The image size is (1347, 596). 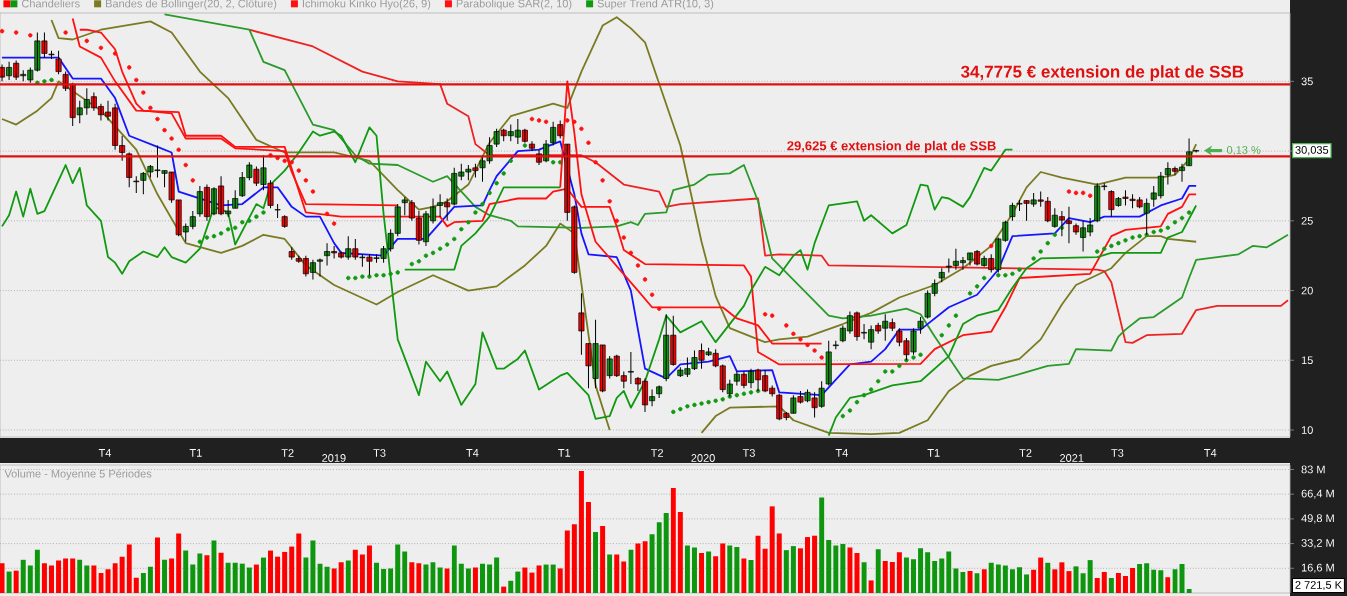 I want to click on annotation: 0,13 %, so click(x=1243, y=151).